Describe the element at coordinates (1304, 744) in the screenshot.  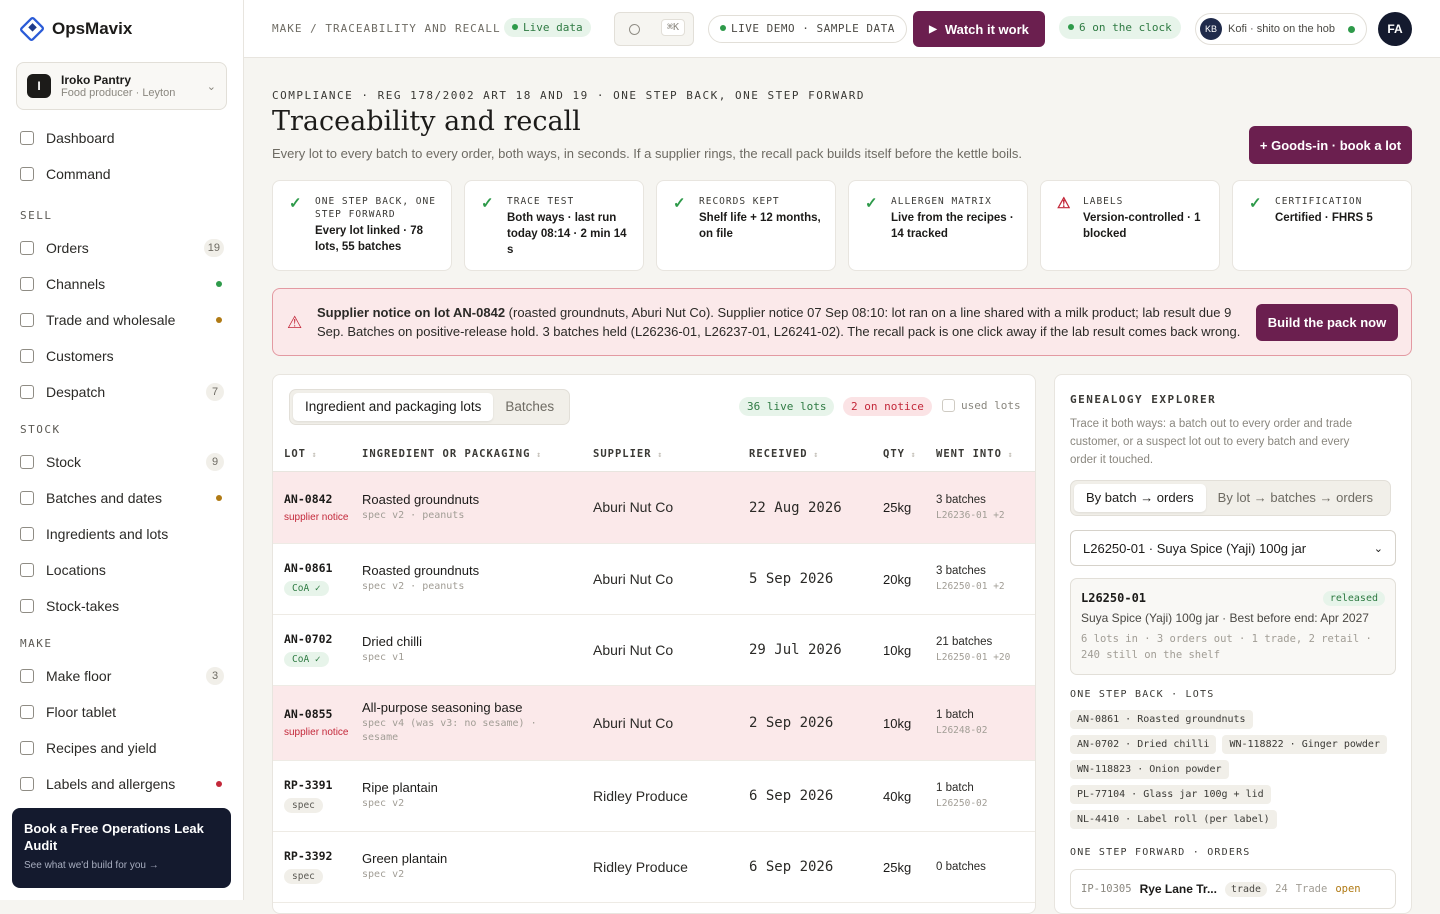
I see `lot-chip: WN-118822 · Ginger powder` at that location.